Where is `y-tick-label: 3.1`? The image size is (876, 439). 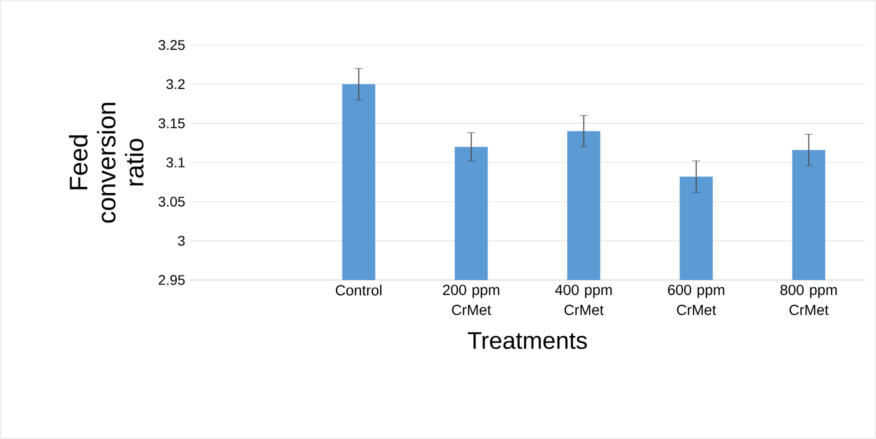 y-tick-label: 3.1 is located at coordinates (175, 163).